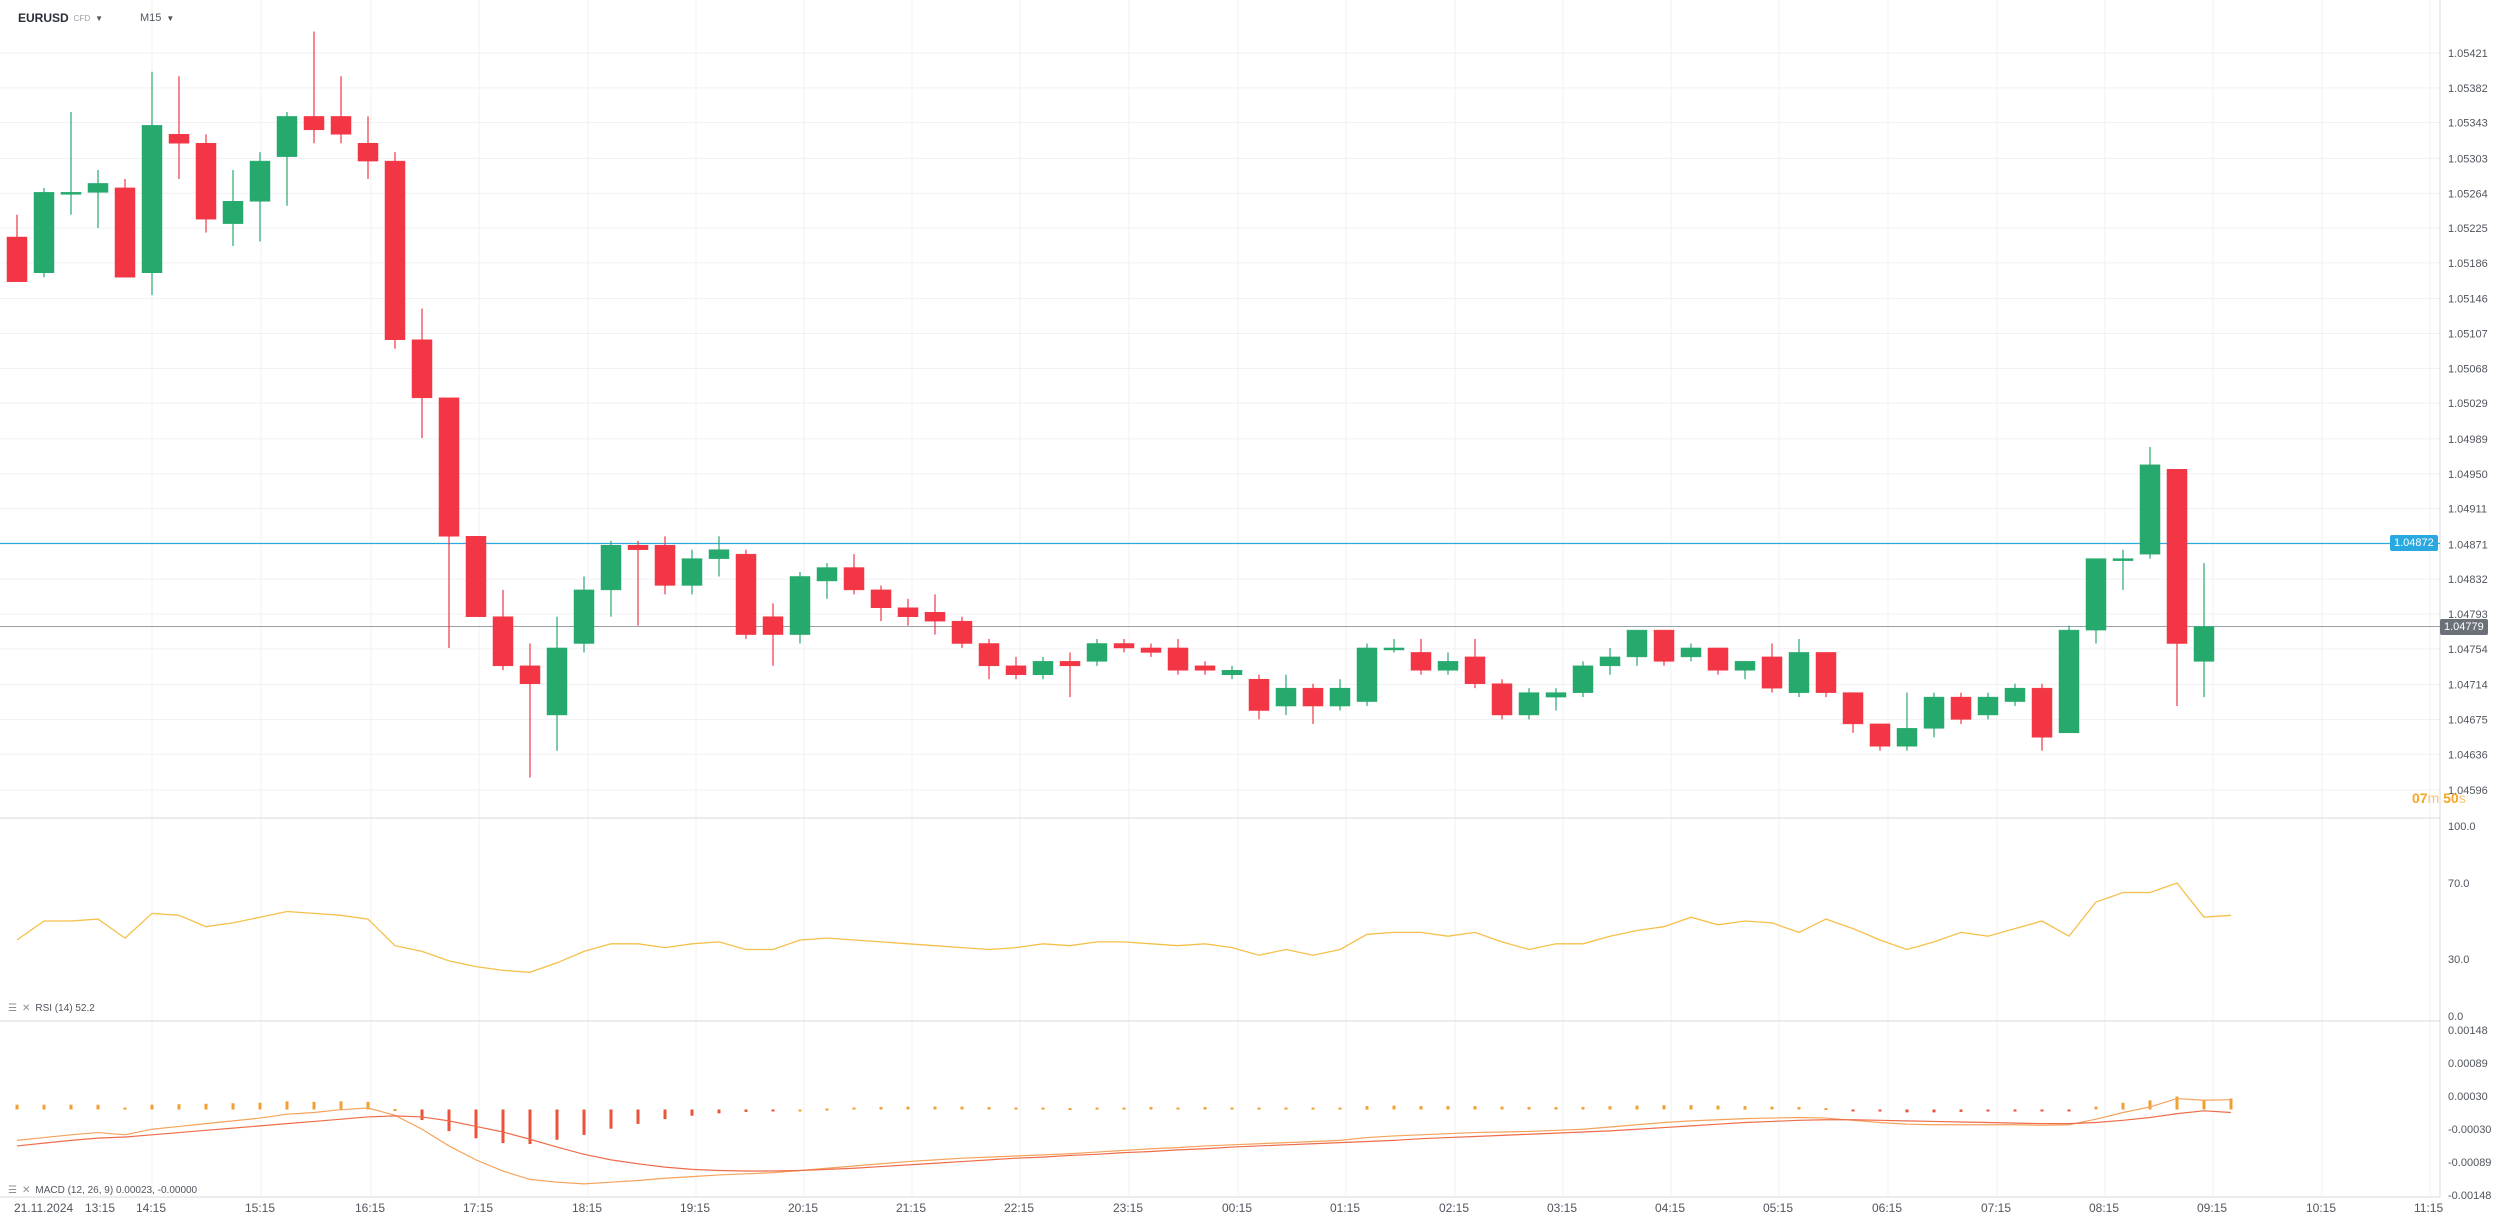 The image size is (2506, 1225). What do you see at coordinates (51, 1008) in the screenshot?
I see `rsi-label: ☰ ✕ RSI (14) 52.2` at bounding box center [51, 1008].